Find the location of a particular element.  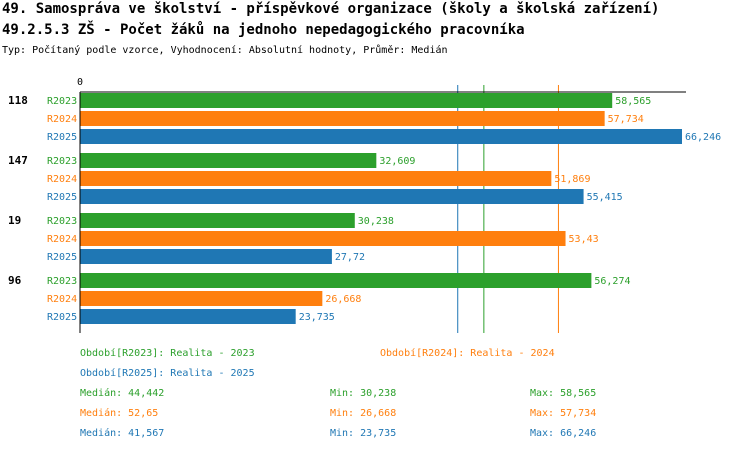

stat-max-r2024: Max: 57,734 is located at coordinates (563, 413).